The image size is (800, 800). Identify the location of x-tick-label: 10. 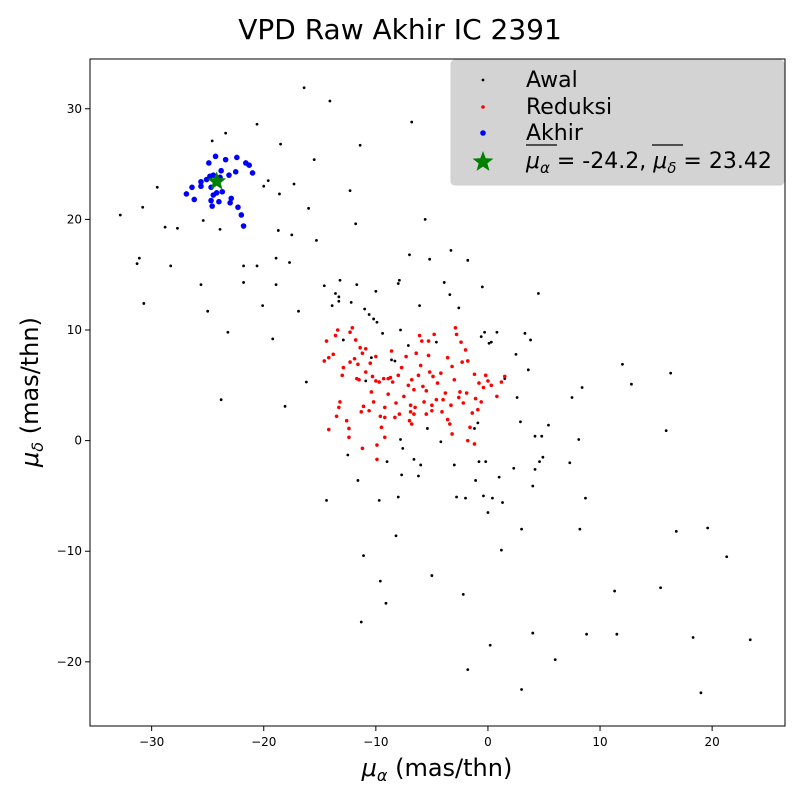
(599, 742).